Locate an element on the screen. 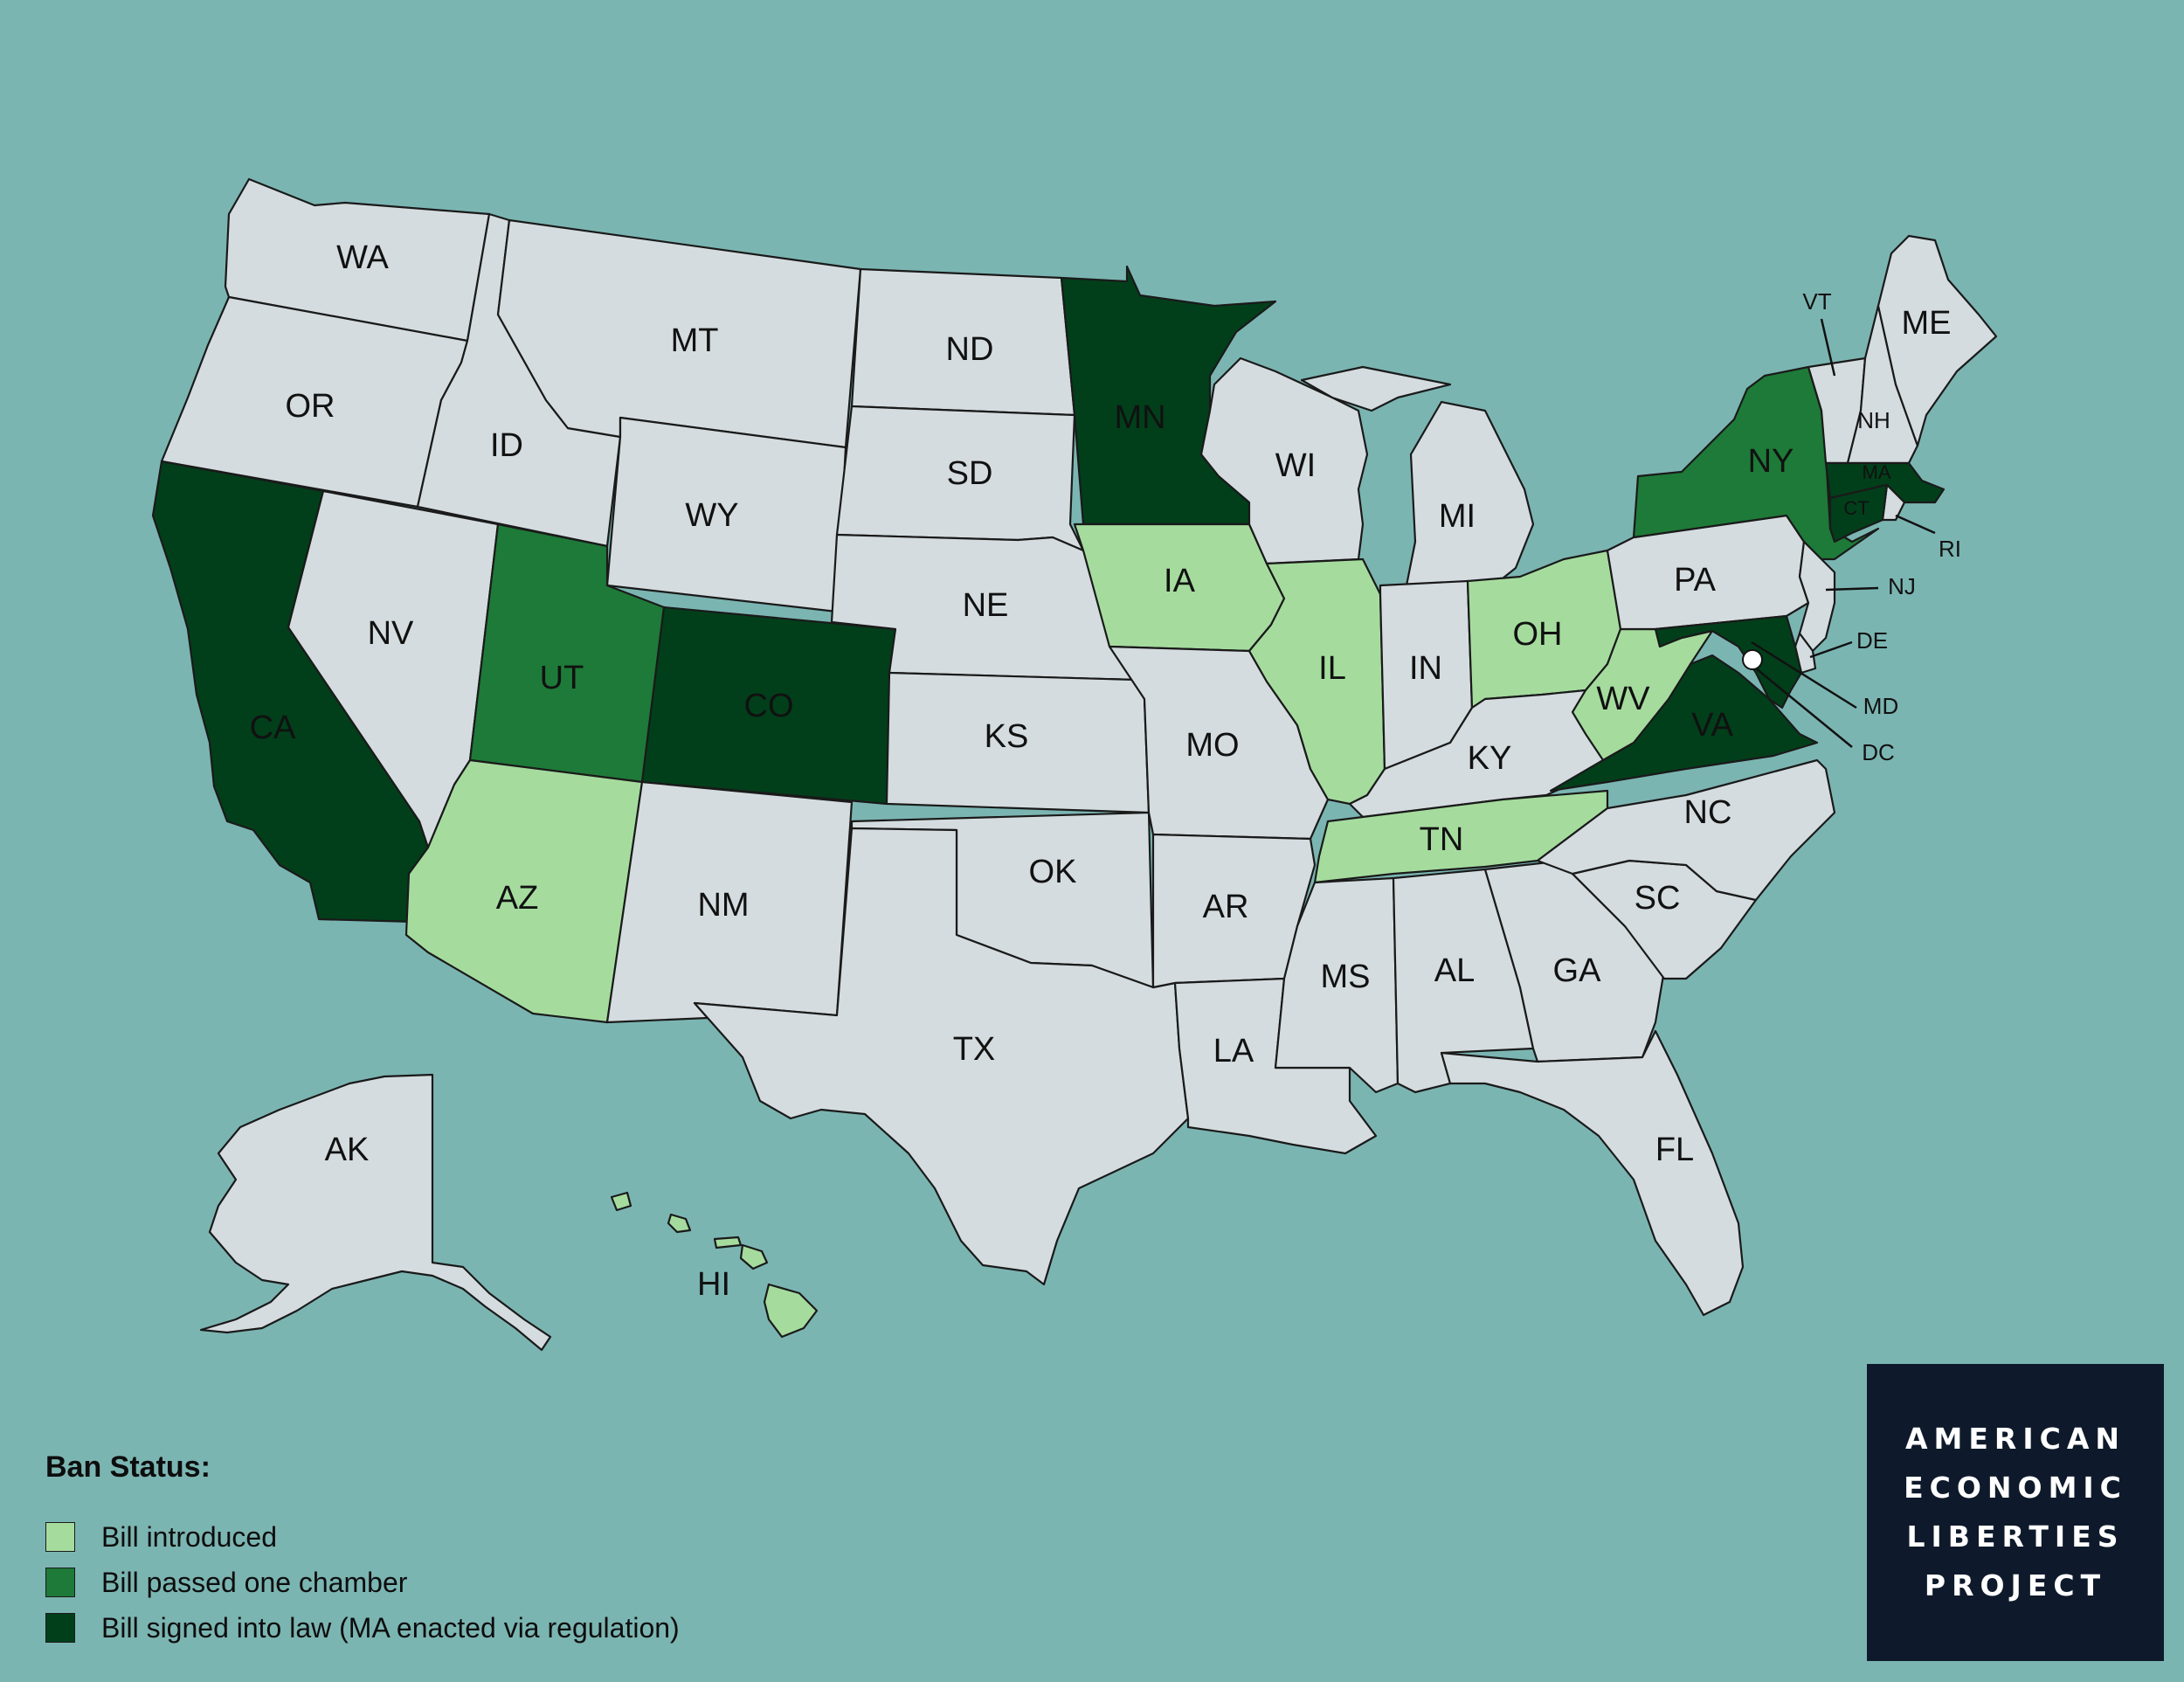  legend-swatch-passed is located at coordinates (60, 1582).